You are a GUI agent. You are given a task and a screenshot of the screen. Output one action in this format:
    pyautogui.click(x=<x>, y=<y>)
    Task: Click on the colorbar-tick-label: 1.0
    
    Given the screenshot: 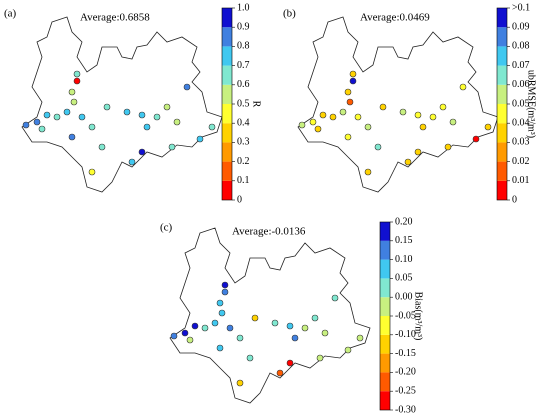 What is the action you would take?
    pyautogui.click(x=243, y=7)
    